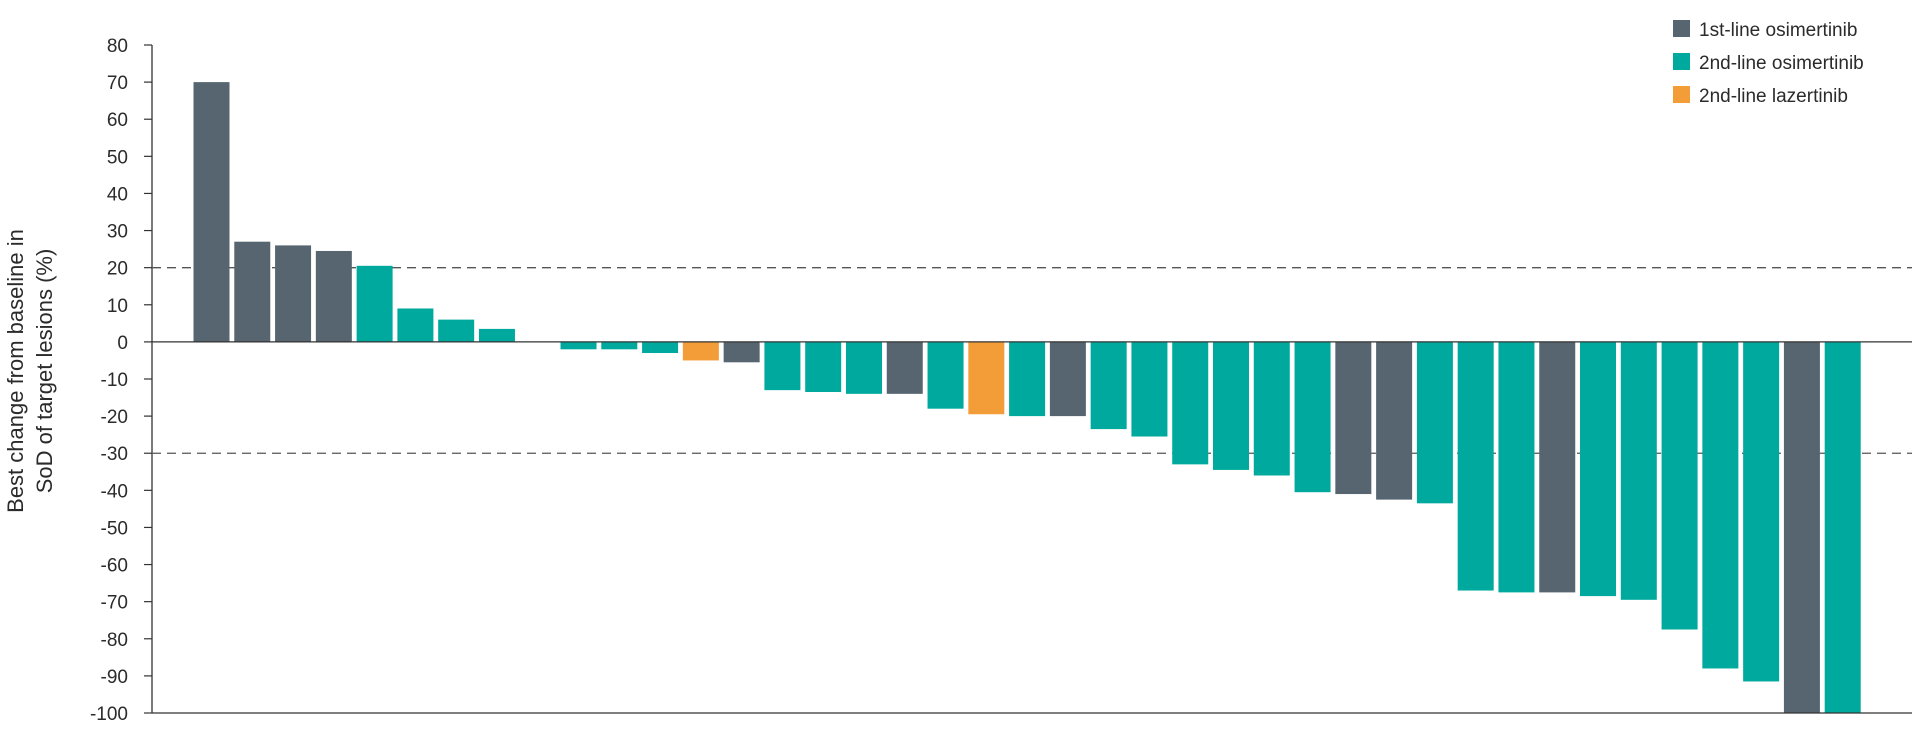 This screenshot has height=741, width=1920. What do you see at coordinates (117, 46) in the screenshot?
I see `y-tick-label: 80` at bounding box center [117, 46].